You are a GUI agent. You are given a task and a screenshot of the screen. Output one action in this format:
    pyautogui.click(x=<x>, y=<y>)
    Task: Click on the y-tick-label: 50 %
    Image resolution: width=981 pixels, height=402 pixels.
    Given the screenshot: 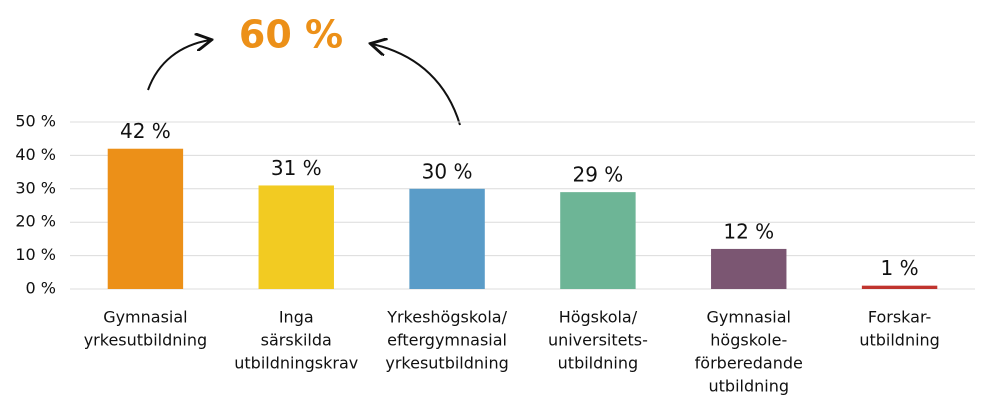 What is the action you would take?
    pyautogui.click(x=35, y=121)
    